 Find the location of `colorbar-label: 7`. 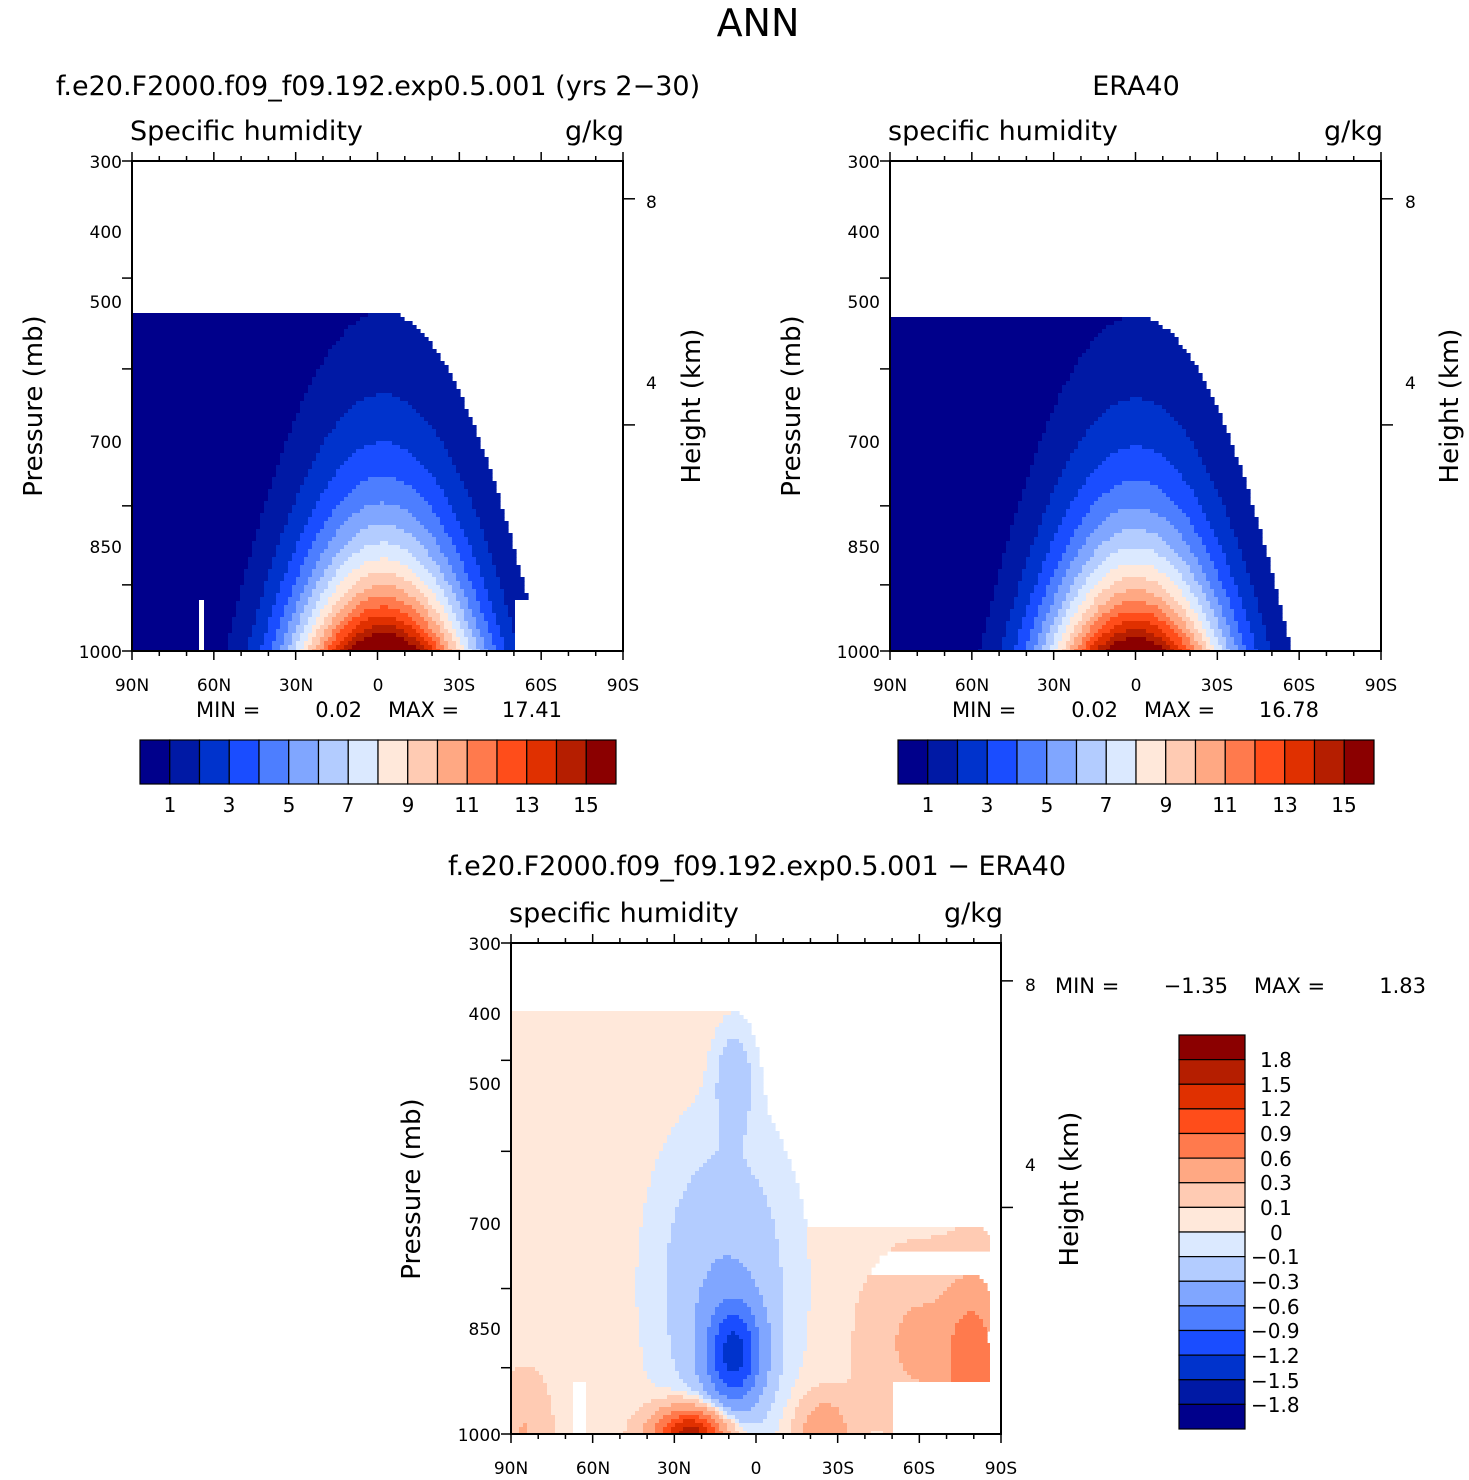

colorbar-label: 7 is located at coordinates (348, 805).